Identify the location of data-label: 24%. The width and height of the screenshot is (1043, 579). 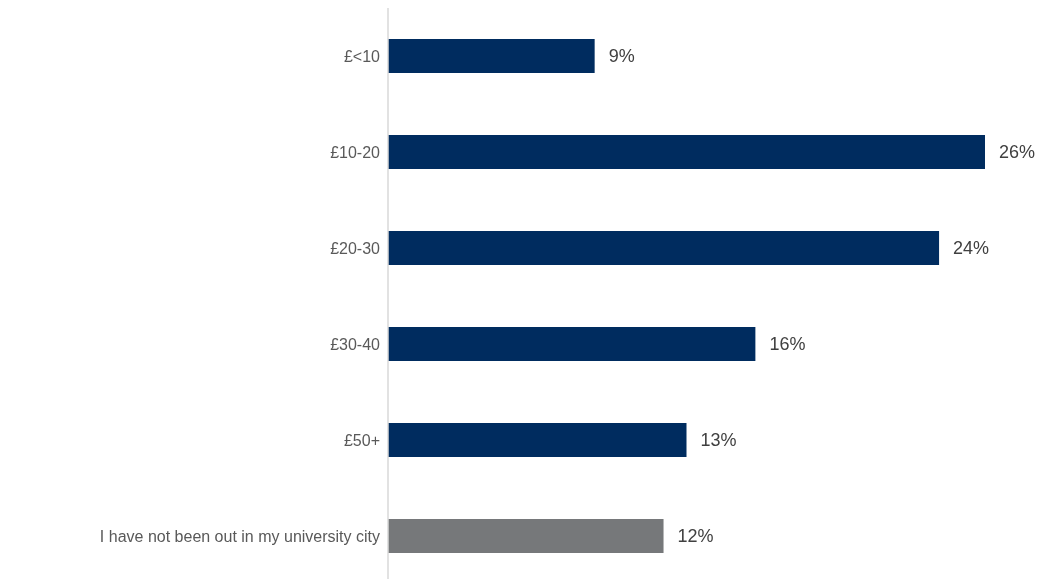
(971, 248).